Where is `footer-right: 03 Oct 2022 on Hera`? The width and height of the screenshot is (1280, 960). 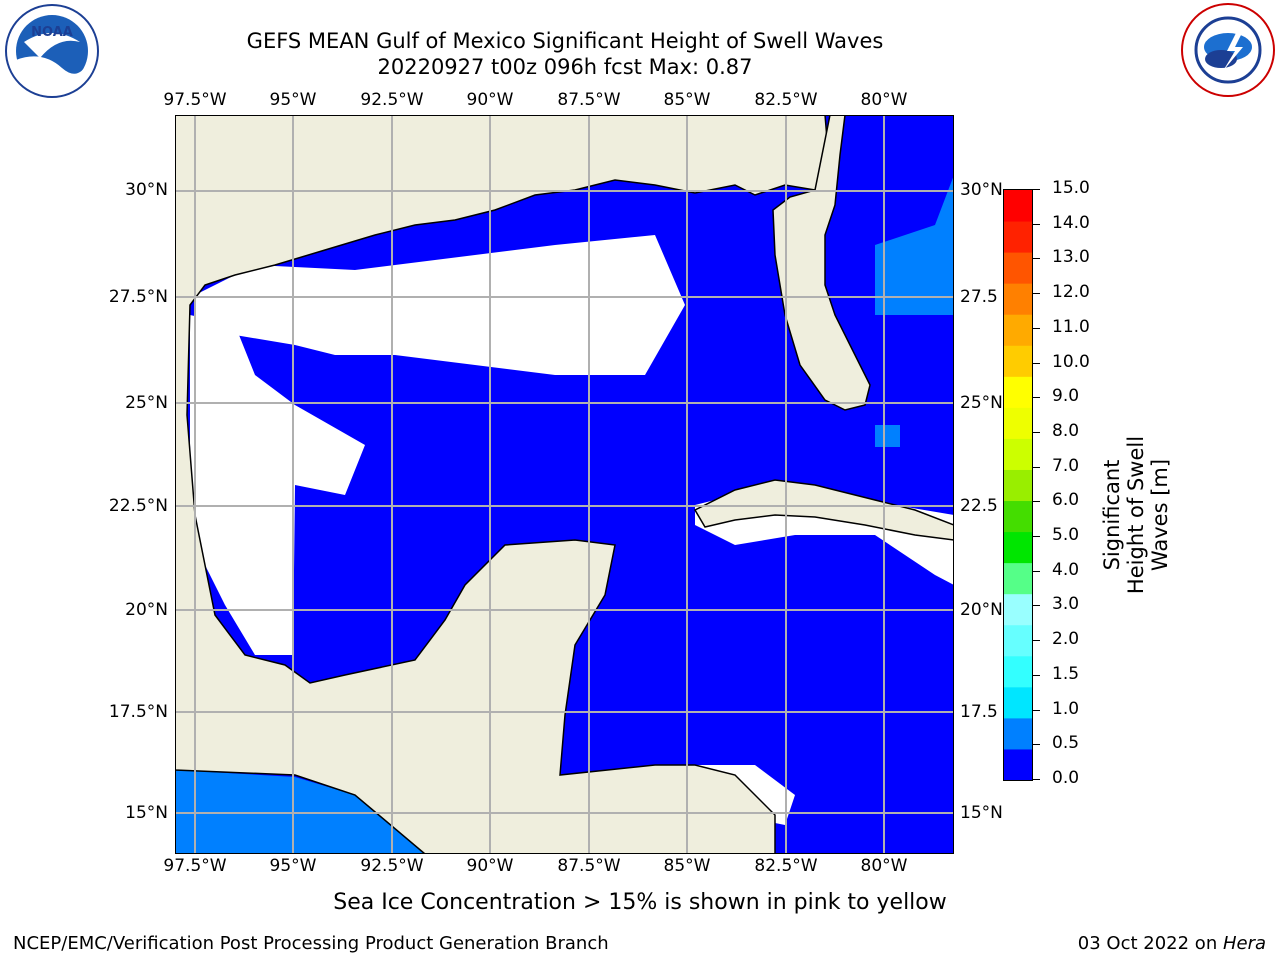
footer-right: 03 Oct 2022 on Hera is located at coordinates (1172, 943).